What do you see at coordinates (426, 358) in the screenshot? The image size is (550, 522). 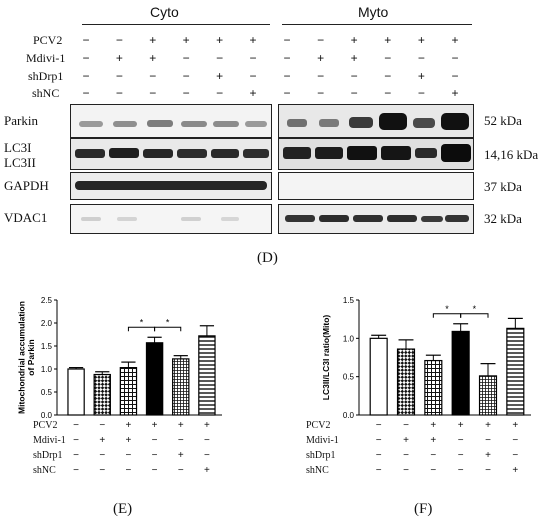 I see `chart-f-svg: 0.0 0.5 1.0 1.5 LC3II/LC3I ratio(Mito) * *` at bounding box center [426, 358].